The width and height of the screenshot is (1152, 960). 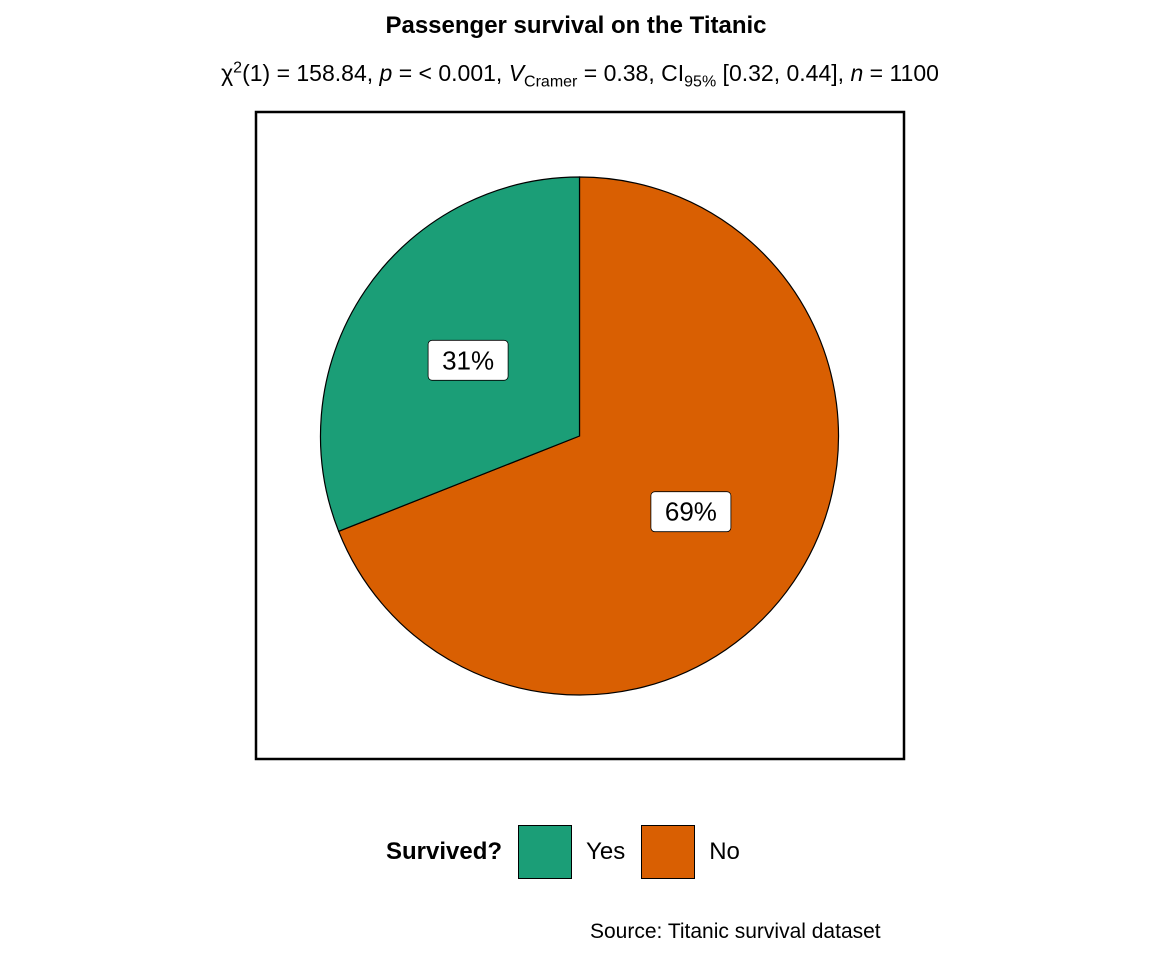 What do you see at coordinates (735, 931) in the screenshot?
I see `chart-caption: Source: Titanic survival dataset` at bounding box center [735, 931].